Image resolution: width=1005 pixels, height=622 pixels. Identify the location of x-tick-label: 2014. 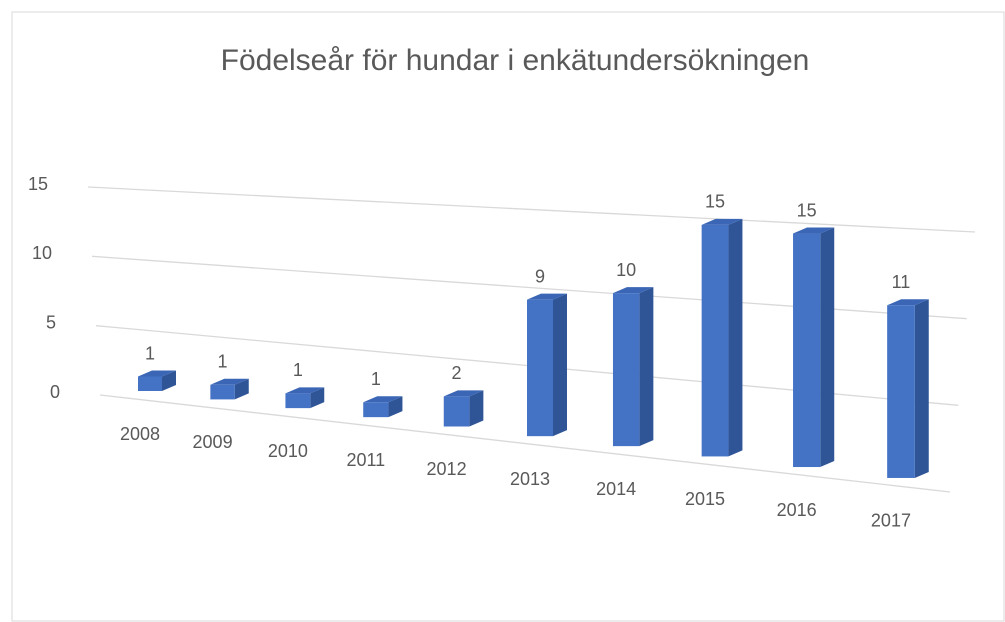
(616, 489).